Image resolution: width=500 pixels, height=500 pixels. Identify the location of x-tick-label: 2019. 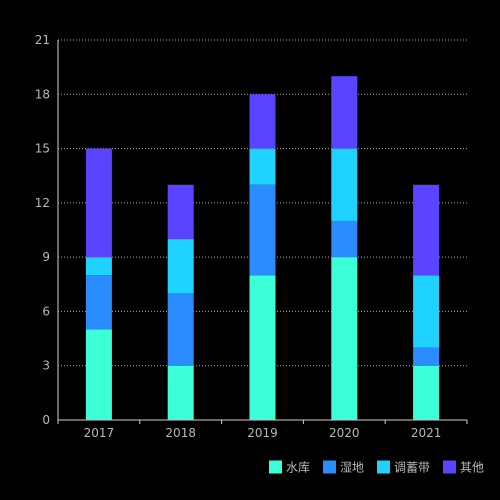
(262, 433).